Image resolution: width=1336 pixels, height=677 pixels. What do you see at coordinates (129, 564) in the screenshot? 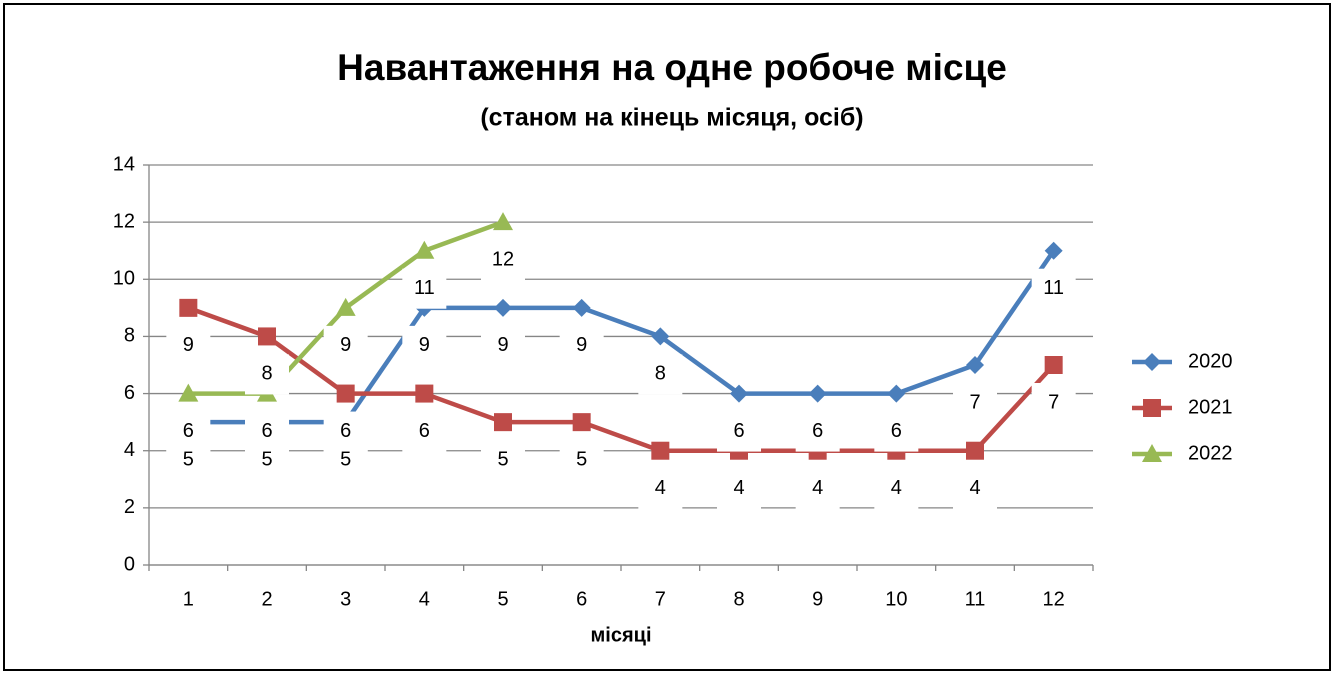
I see `y-tick-label: 0` at bounding box center [129, 564].